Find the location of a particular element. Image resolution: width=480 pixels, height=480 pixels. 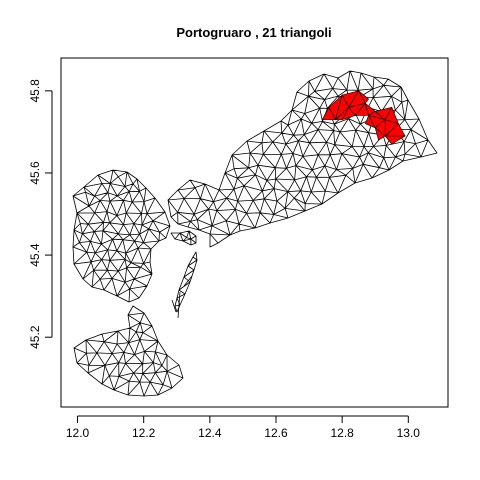

highlighted-triangles is located at coordinates (364, 117).